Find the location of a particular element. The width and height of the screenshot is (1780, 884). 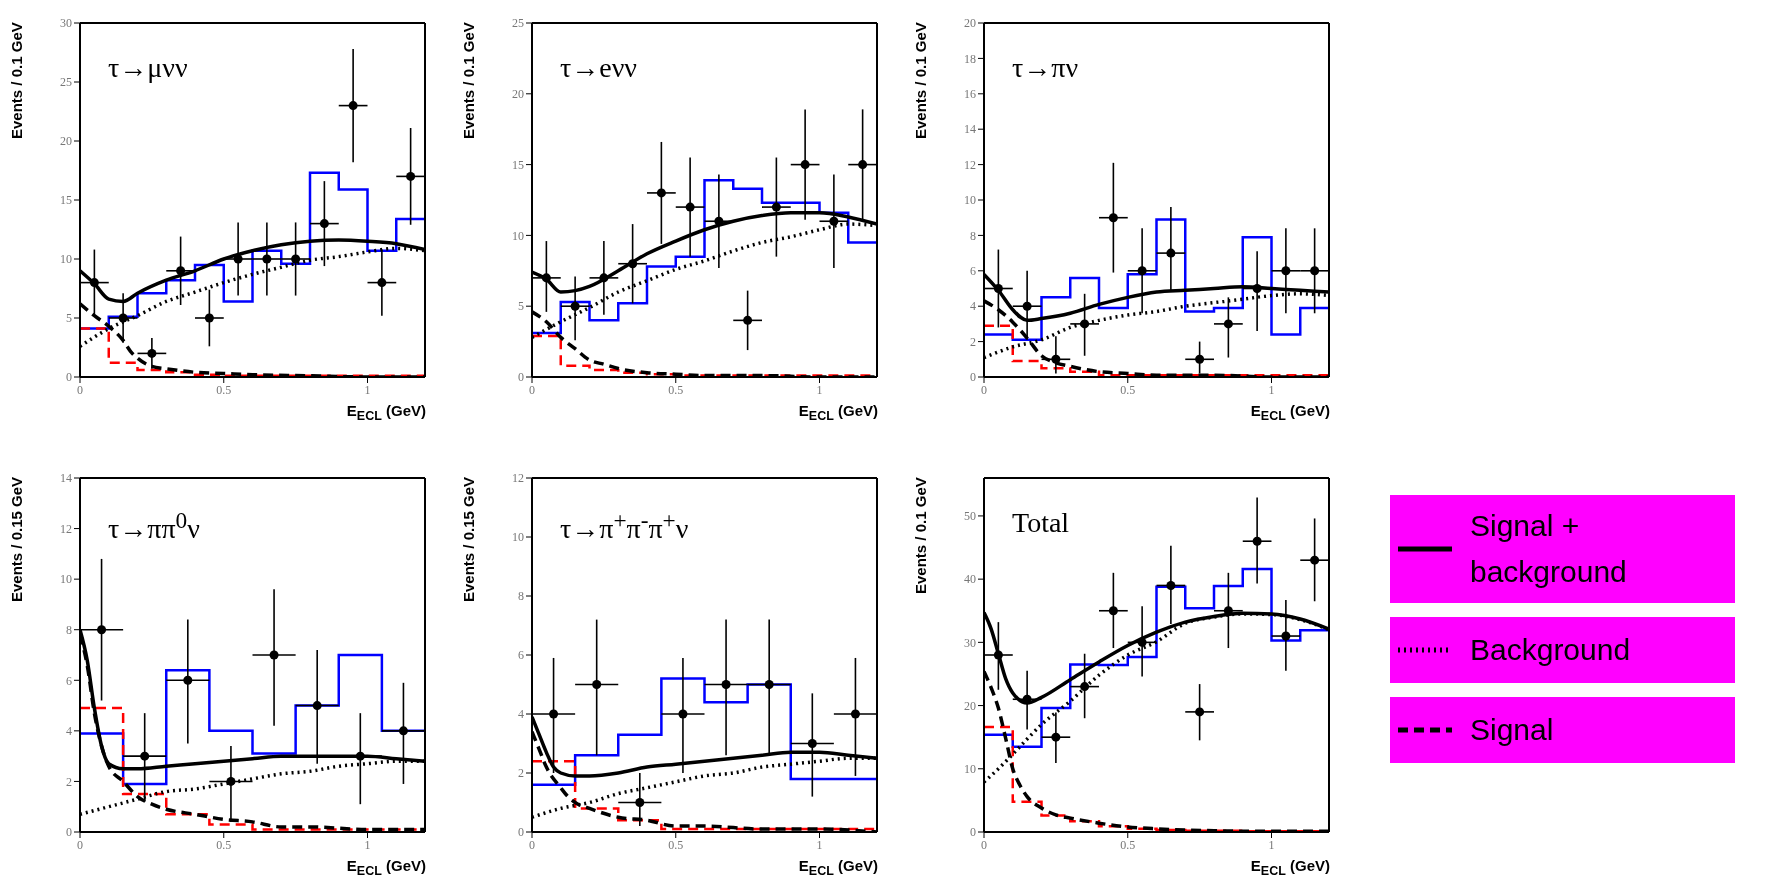

y-tick-label: 18 is located at coordinates (970, 58).